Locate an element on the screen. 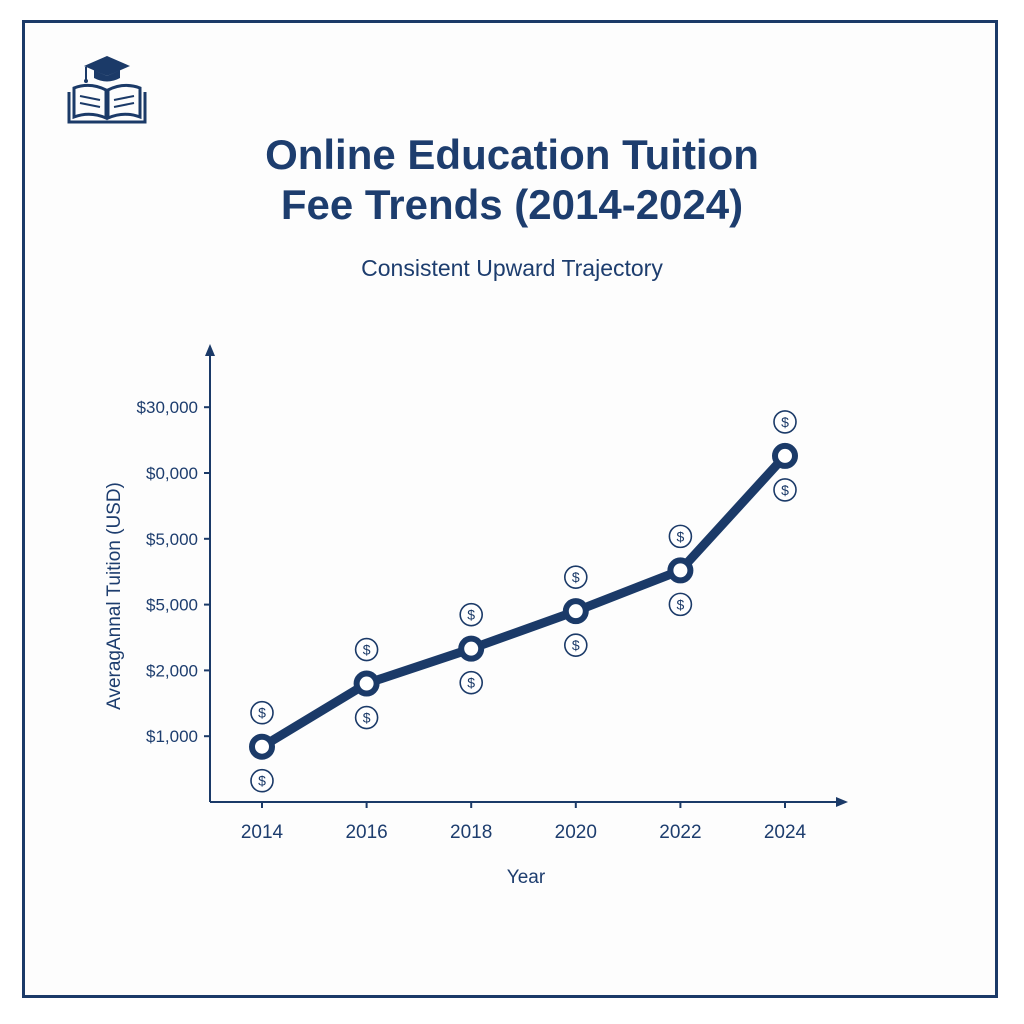  x-tick-label: 2014 is located at coordinates (262, 832).